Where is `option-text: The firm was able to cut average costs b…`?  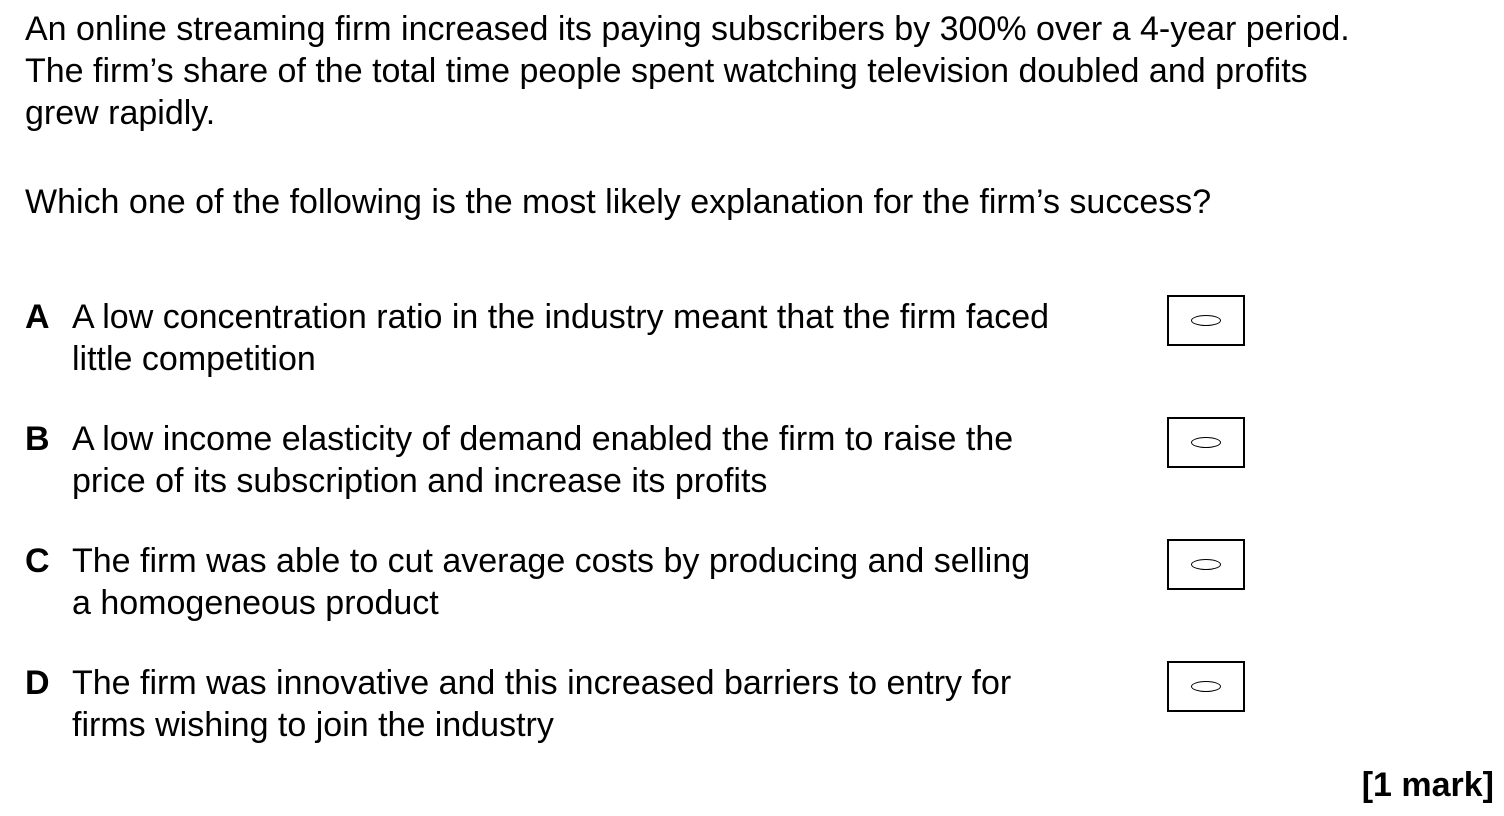
option-text: The firm was able to cut average costs b… is located at coordinates (609, 582).